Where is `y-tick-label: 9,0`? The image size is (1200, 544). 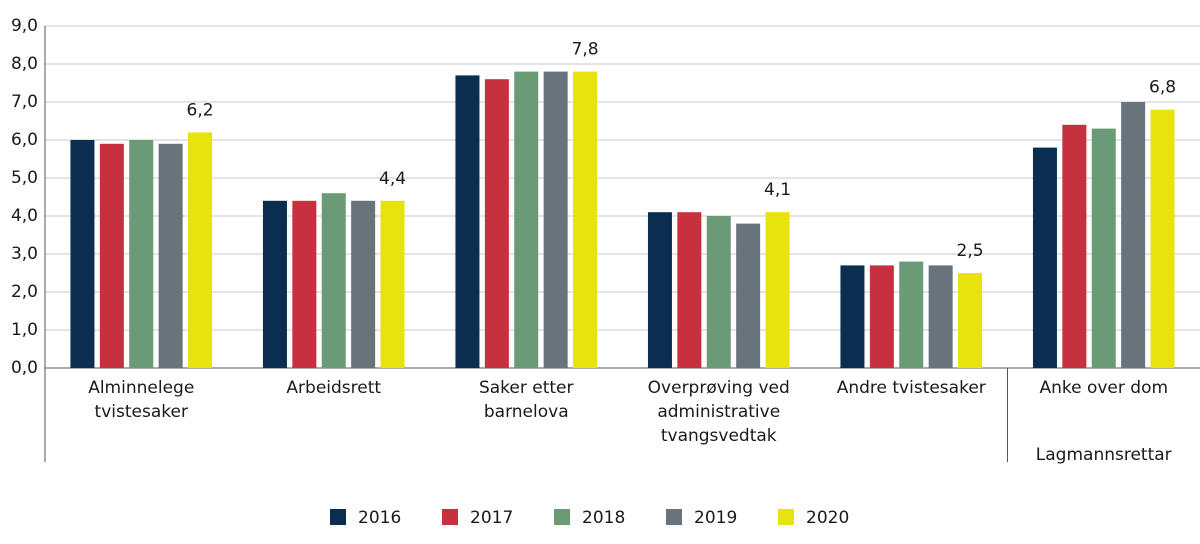 y-tick-label: 9,0 is located at coordinates (24, 26).